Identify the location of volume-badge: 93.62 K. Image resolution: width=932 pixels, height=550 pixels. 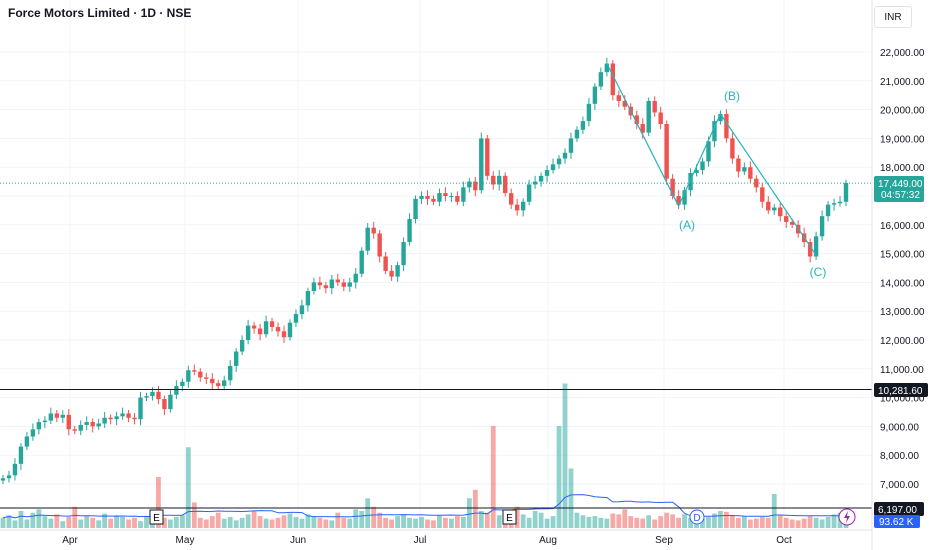
(897, 521).